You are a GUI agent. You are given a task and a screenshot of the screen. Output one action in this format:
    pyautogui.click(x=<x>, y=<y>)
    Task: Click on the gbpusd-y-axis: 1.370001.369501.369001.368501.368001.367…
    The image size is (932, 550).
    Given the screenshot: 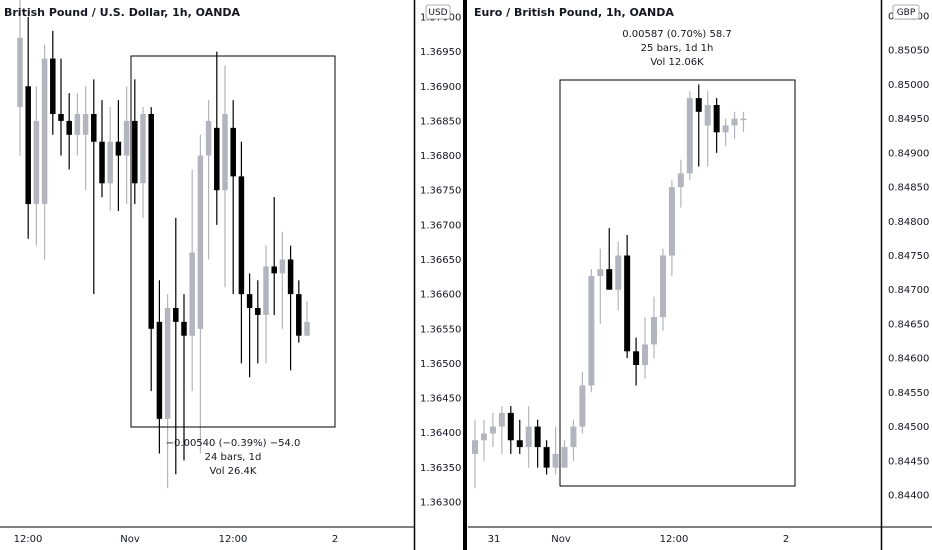 What is the action you would take?
    pyautogui.click(x=440, y=261)
    